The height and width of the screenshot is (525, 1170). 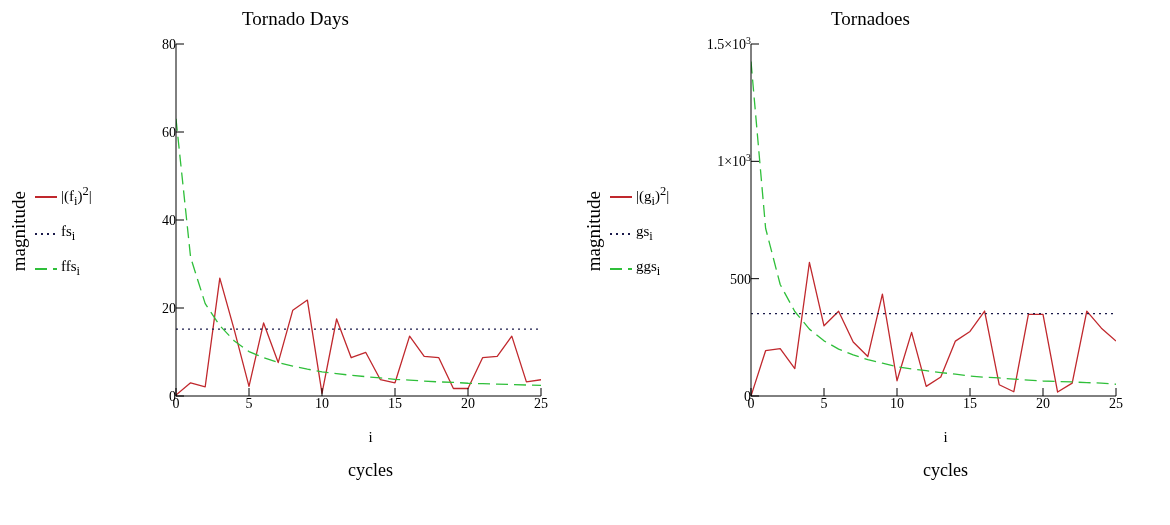 What do you see at coordinates (870, 19) in the screenshot?
I see `chart-title: Tornadoes` at bounding box center [870, 19].